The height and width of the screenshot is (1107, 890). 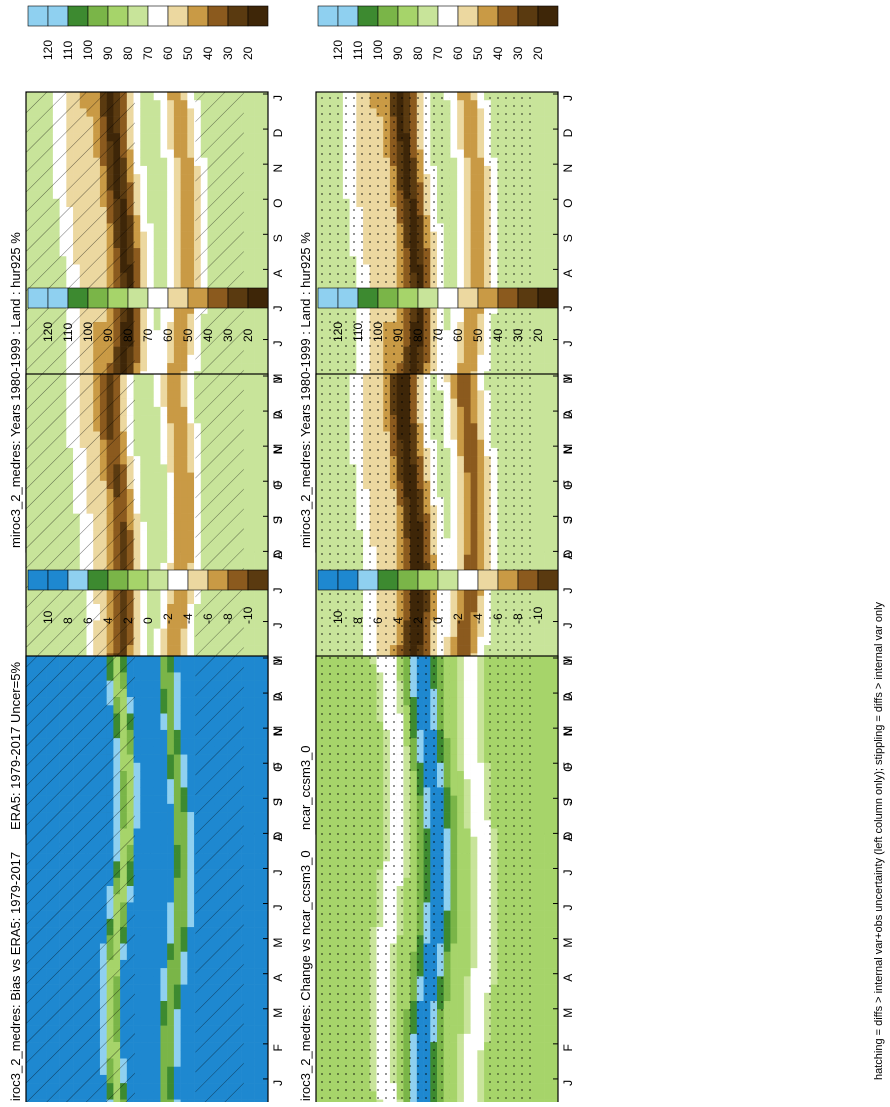 What do you see at coordinates (168, 53) in the screenshot?
I see `colorbar-label: 60` at bounding box center [168, 53].